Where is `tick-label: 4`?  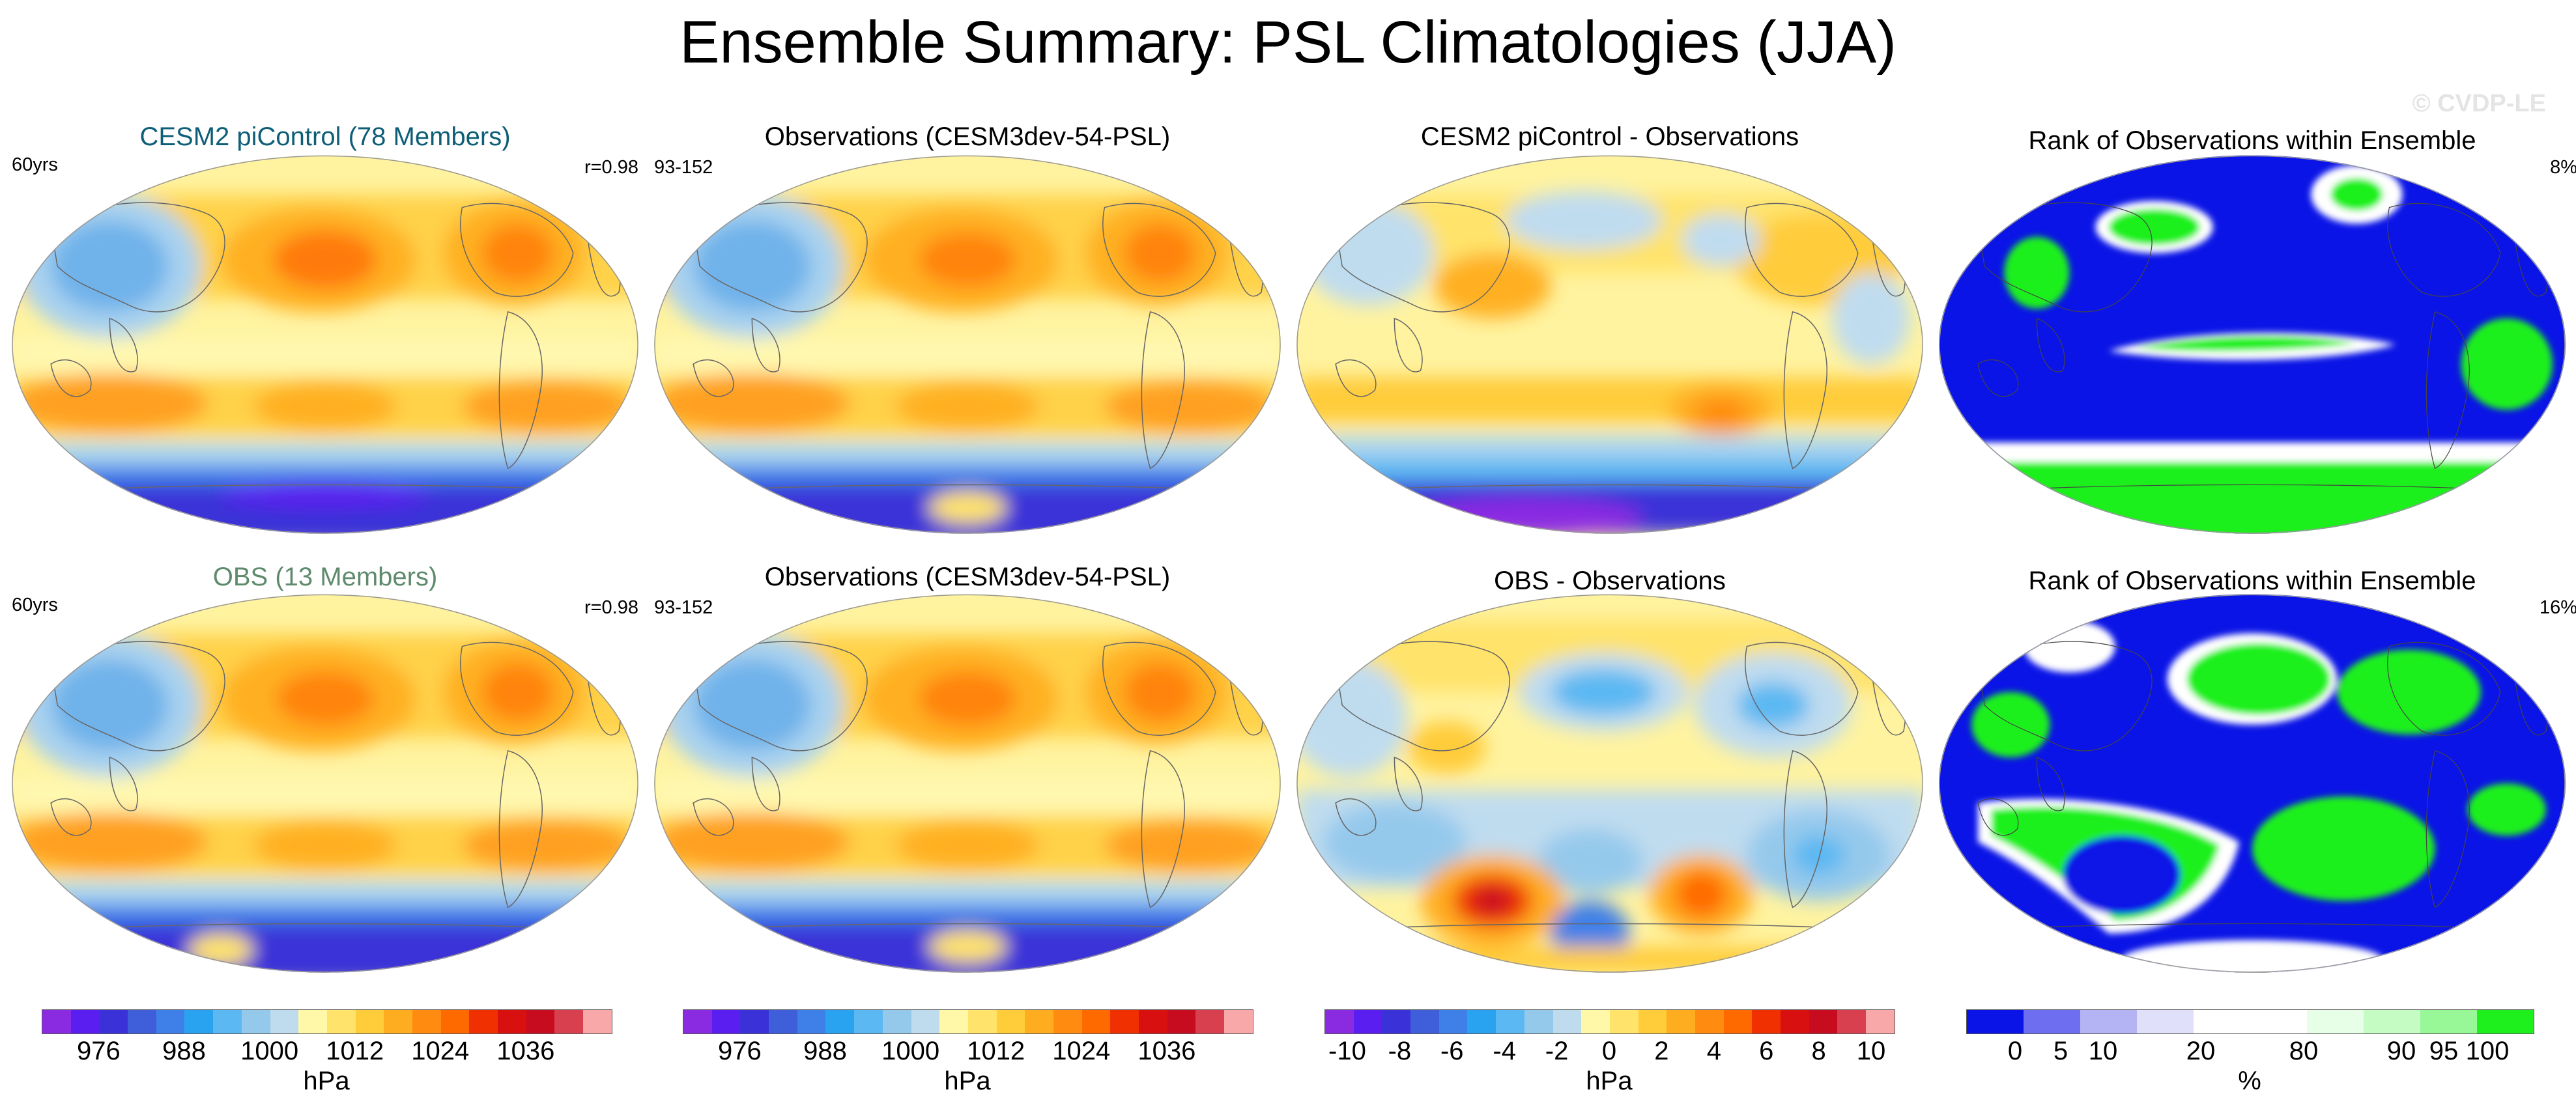 tick-label: 4 is located at coordinates (1713, 1051).